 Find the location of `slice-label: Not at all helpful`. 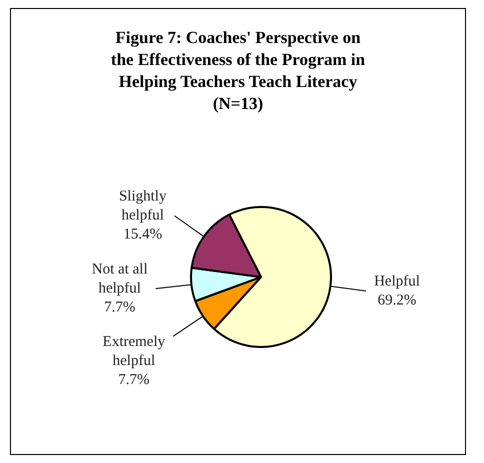

slice-label: Not at all helpful is located at coordinates (120, 279).